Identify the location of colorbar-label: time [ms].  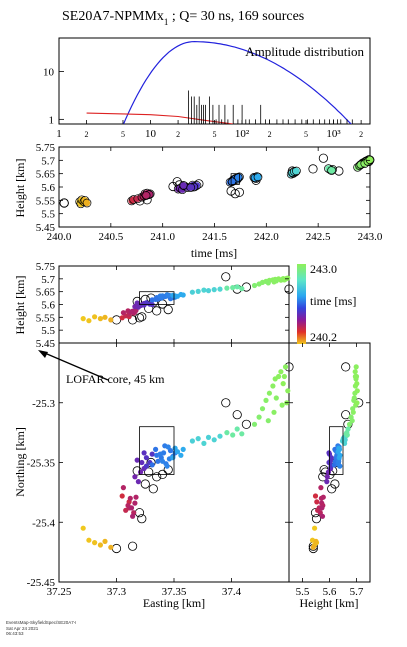
(333, 301).